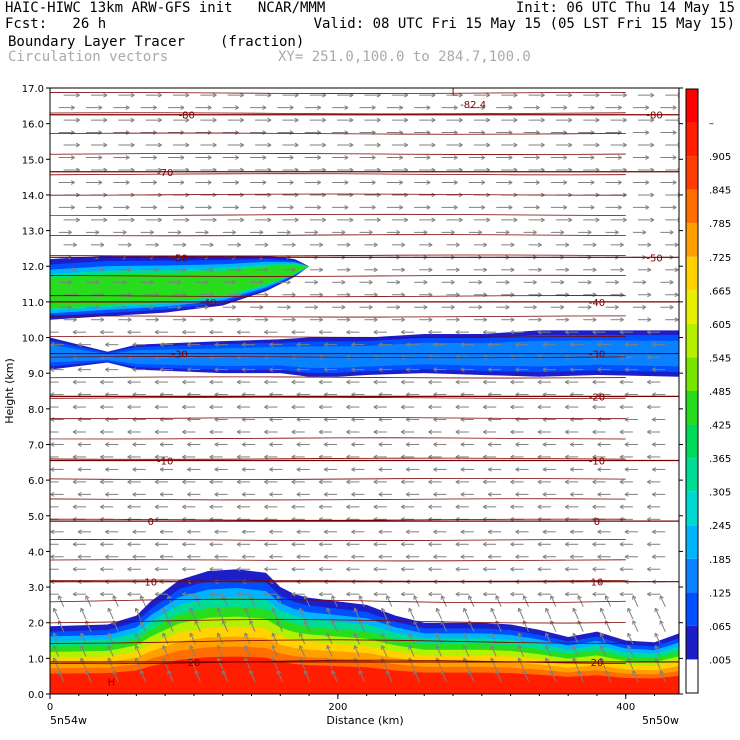 The height and width of the screenshot is (740, 740). What do you see at coordinates (33, 196) in the screenshot?
I see `y-tick-label: 14.0` at bounding box center [33, 196].